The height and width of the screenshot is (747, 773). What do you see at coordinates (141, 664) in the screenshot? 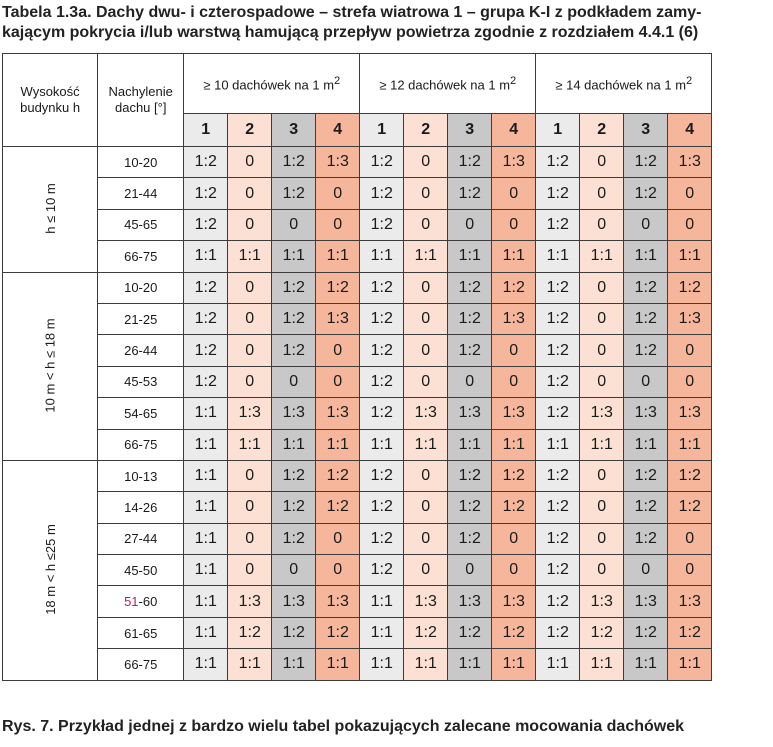
I see `slope-range-cell: 66-75` at bounding box center [141, 664].